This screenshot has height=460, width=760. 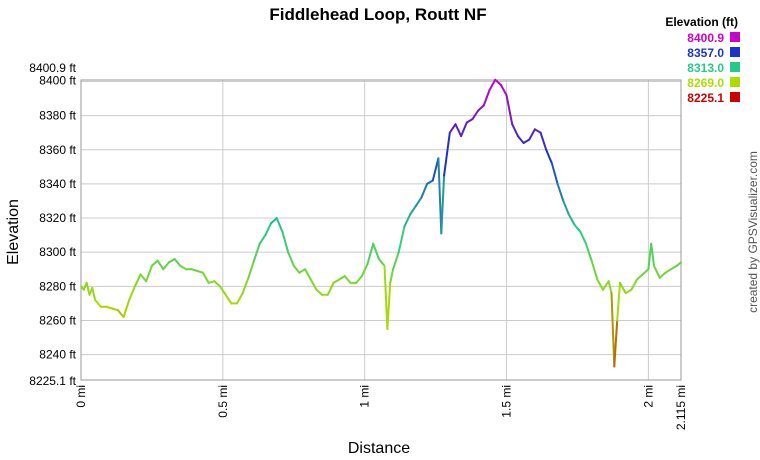 I want to click on y-tick-label: 8360 ft, so click(x=57, y=150).